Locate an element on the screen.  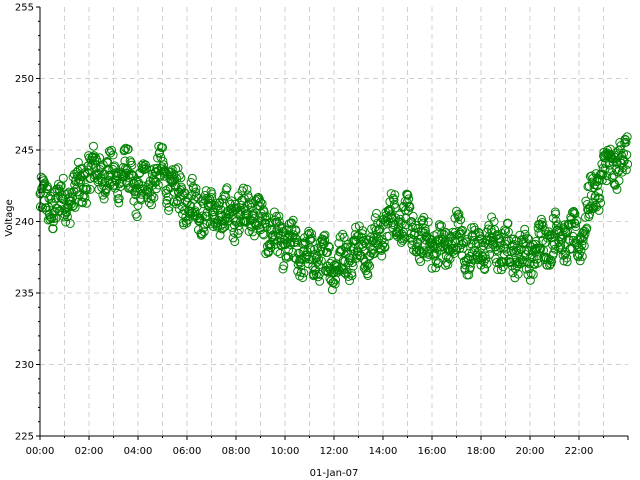
x-tick-label: 12:00 is located at coordinates (334, 451).